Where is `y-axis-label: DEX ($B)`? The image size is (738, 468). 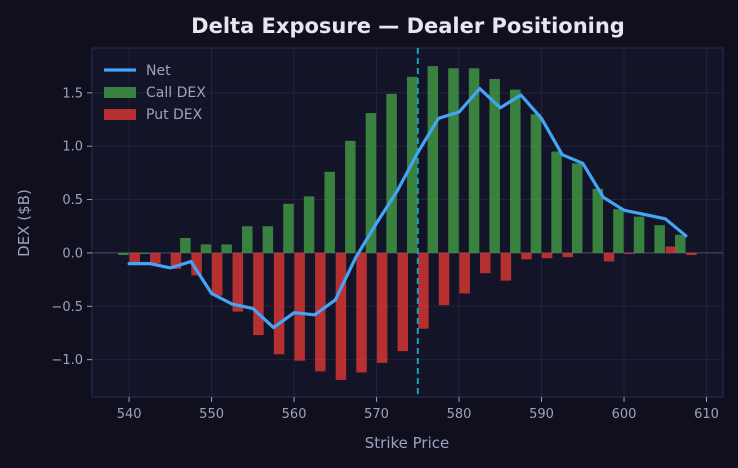
y-axis-label: DEX ($B) is located at coordinates (24, 223).